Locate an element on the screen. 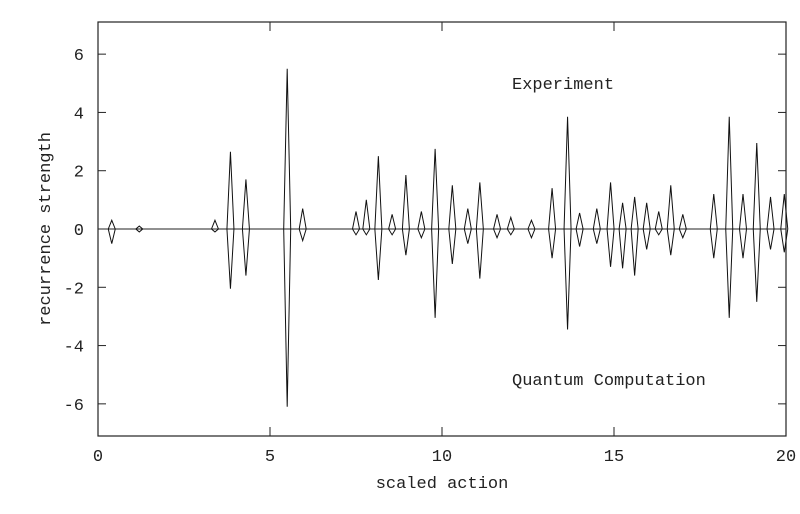  y-tick-label: -4 is located at coordinates (74, 348).